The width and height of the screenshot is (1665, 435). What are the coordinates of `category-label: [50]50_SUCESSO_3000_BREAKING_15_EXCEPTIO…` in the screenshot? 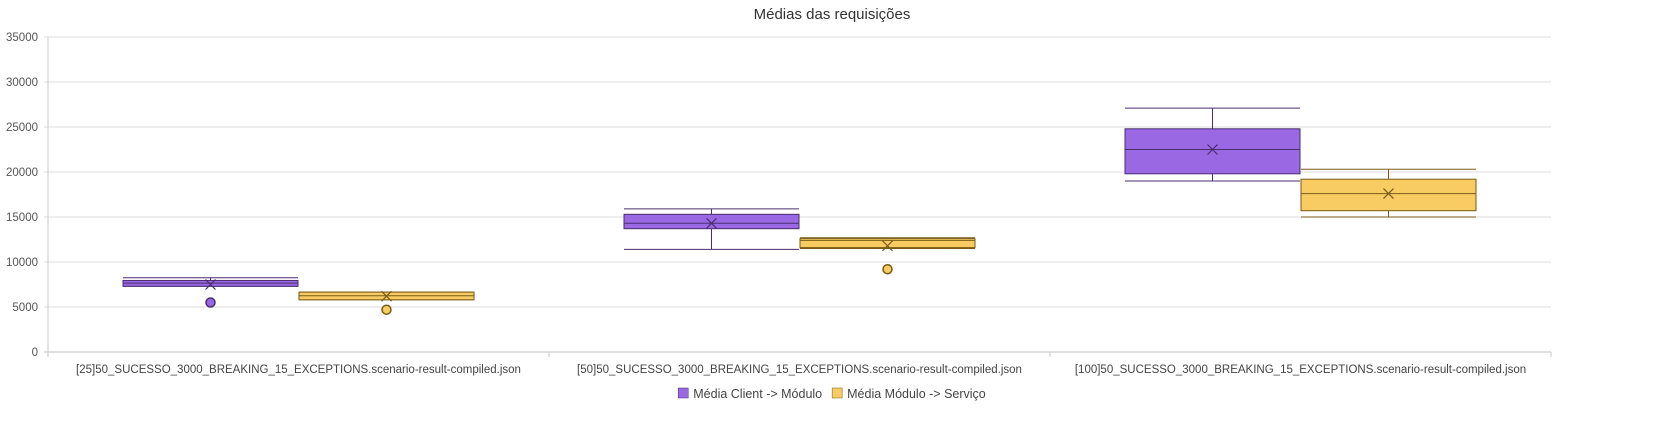 It's located at (799, 370).